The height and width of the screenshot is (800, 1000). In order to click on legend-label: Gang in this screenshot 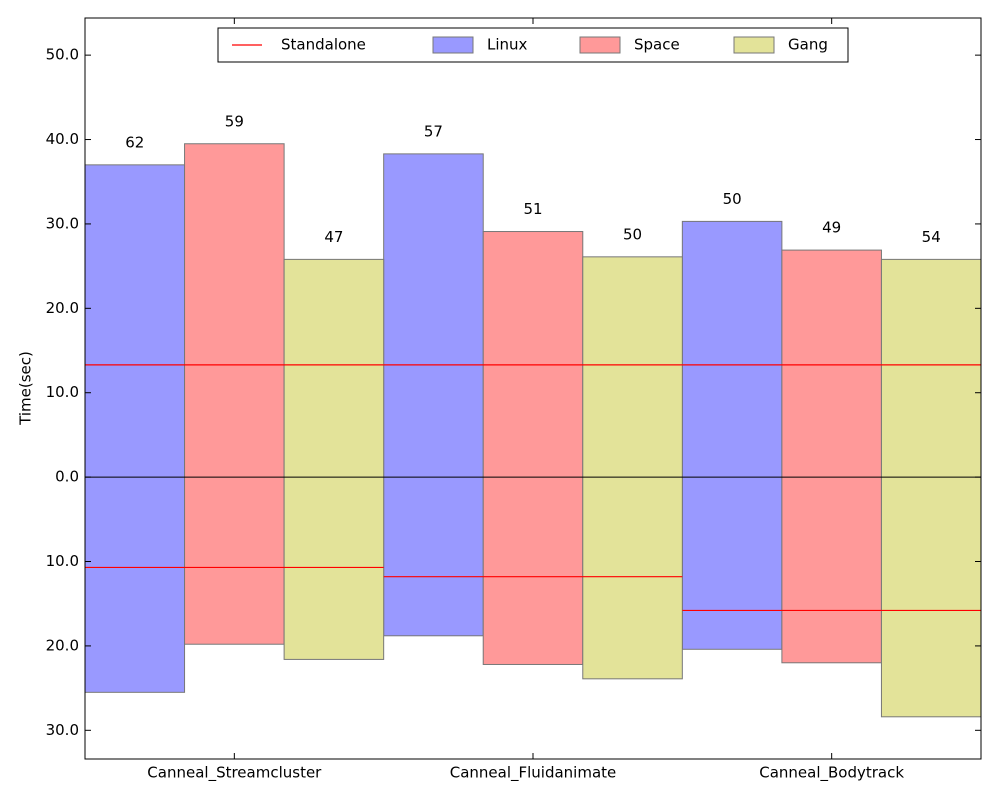, I will do `click(808, 45)`.